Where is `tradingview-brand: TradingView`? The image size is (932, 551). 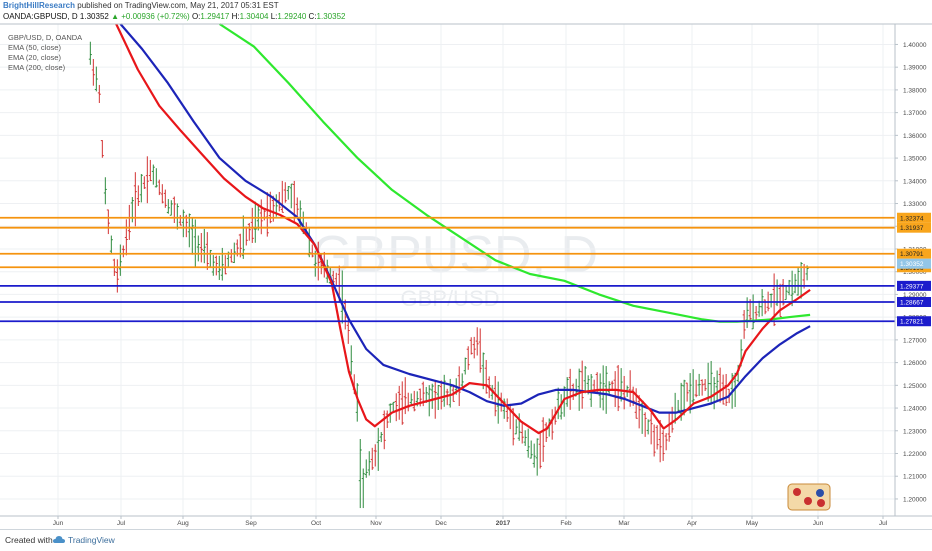
tradingview-brand: TradingView is located at coordinates (91, 540).